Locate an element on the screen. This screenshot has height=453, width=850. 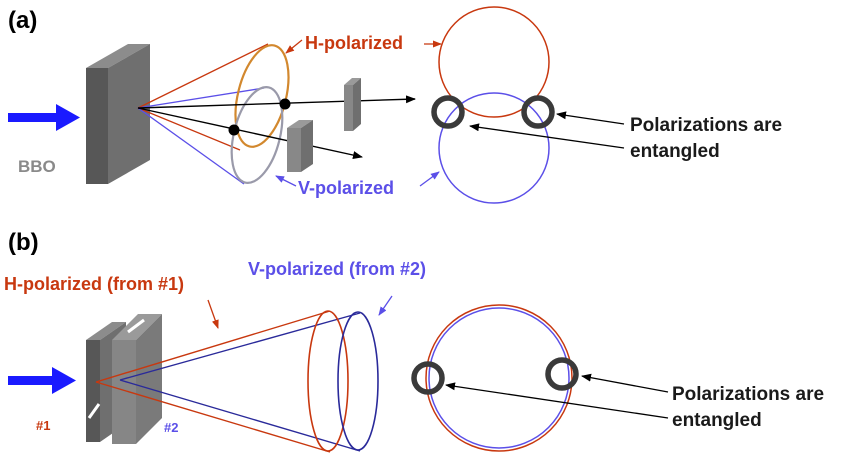
v-label-arrow-right is located at coordinates (429, 179).